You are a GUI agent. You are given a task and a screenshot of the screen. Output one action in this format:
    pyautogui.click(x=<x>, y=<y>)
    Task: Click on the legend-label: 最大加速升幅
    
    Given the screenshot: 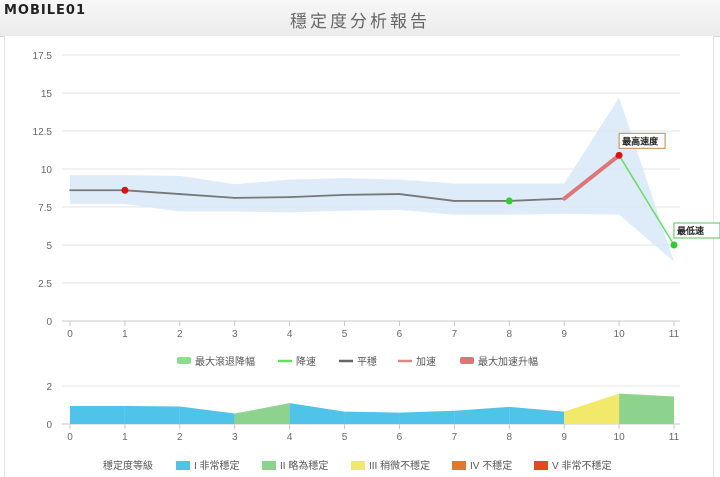 What is the action you would take?
    pyautogui.click(x=508, y=361)
    